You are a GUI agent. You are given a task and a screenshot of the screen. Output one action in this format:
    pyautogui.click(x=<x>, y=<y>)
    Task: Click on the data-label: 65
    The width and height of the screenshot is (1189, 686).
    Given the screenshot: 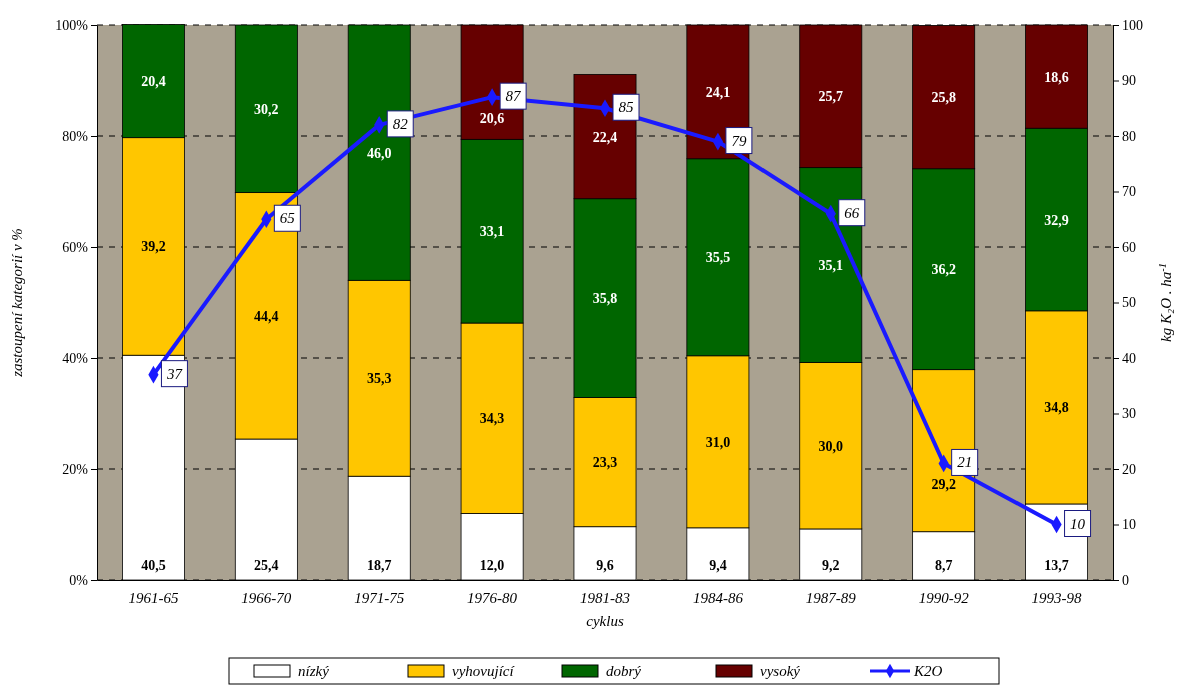 What is the action you would take?
    pyautogui.click(x=287, y=218)
    